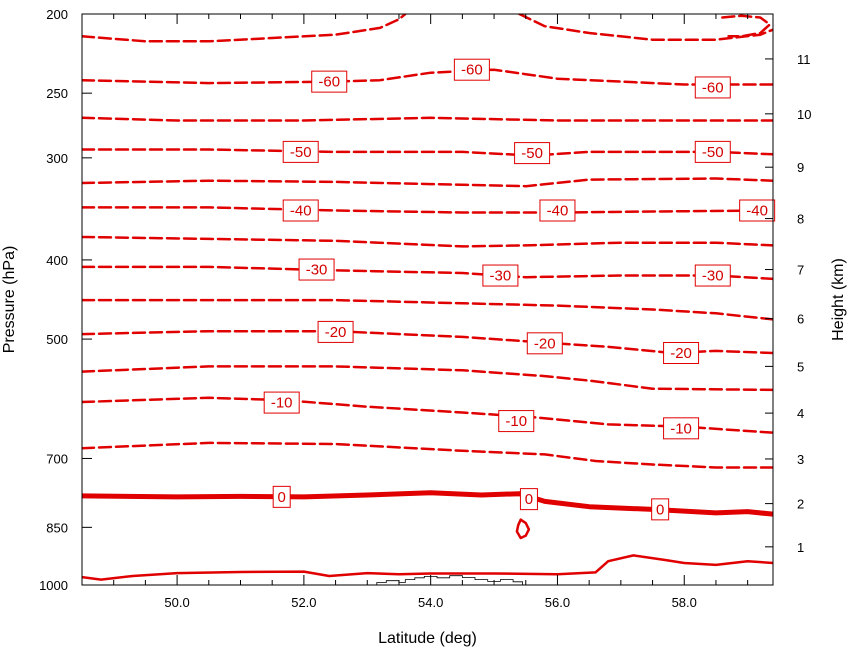 The height and width of the screenshot is (650, 850). What do you see at coordinates (57, 260) in the screenshot?
I see `y-tick-label: 400` at bounding box center [57, 260].